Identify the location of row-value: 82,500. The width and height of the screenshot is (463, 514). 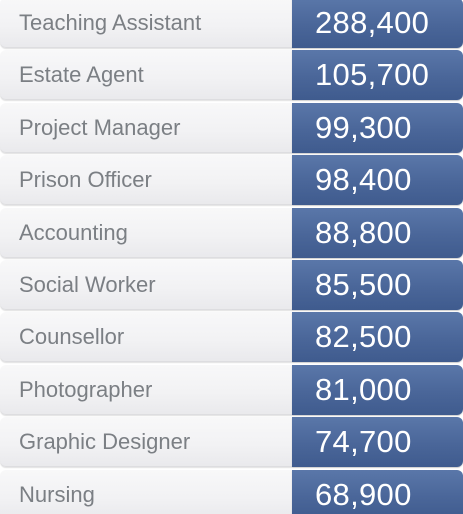
(363, 337).